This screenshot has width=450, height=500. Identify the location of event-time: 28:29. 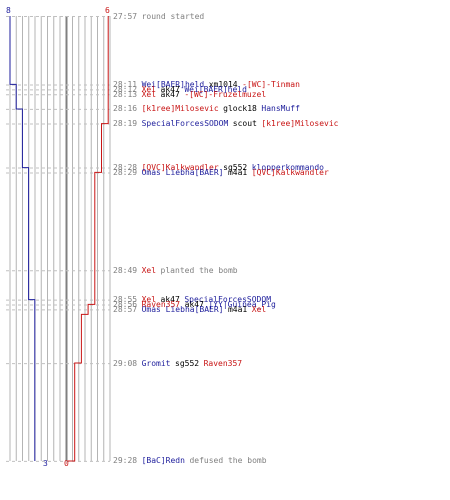
(125, 172).